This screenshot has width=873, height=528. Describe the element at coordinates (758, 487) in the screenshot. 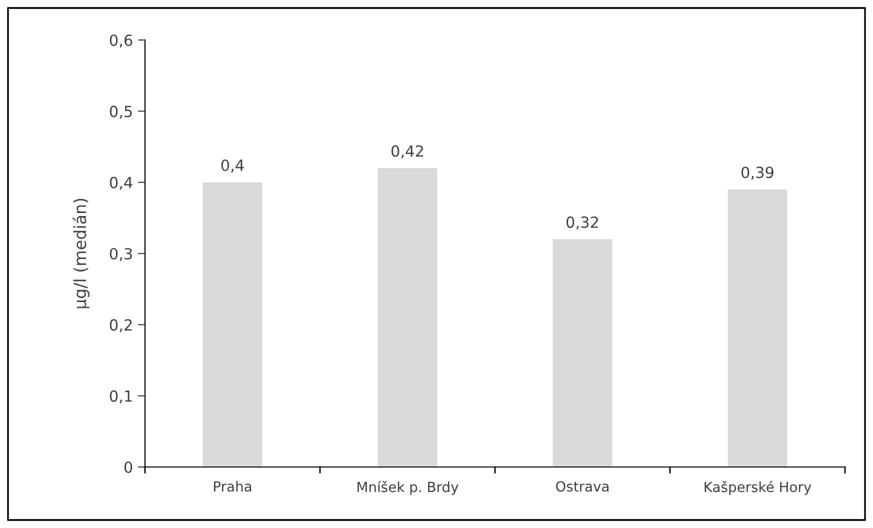

I see `x-tick-label: Kašperské Hory` at that location.